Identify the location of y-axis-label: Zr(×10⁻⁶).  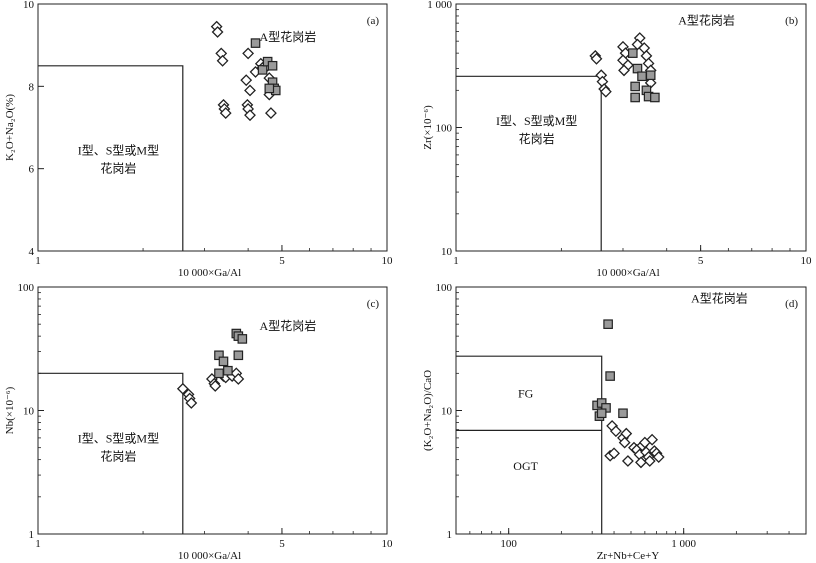
(428, 127).